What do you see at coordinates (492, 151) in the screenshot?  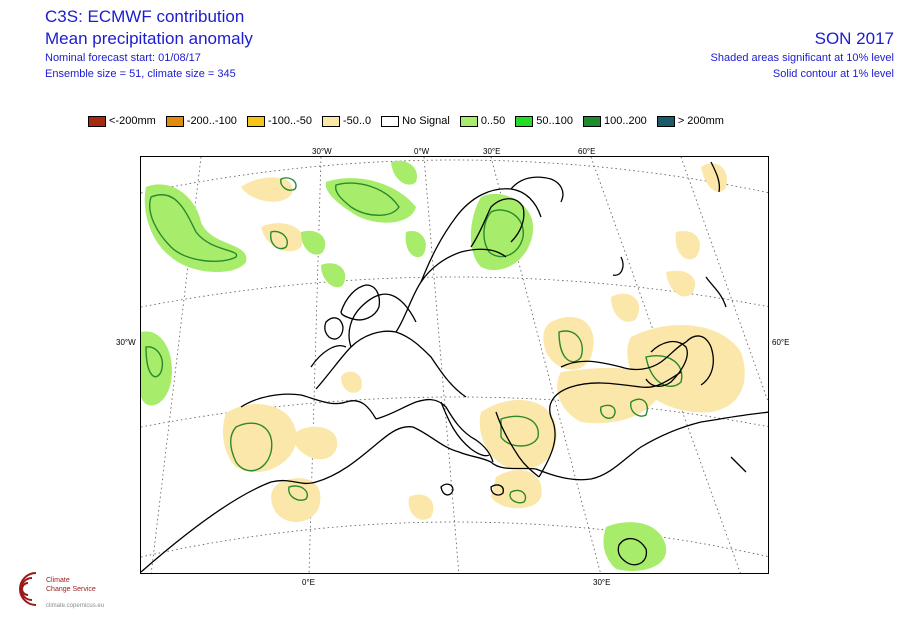 I see `top-label-30e: 30°E` at bounding box center [492, 151].